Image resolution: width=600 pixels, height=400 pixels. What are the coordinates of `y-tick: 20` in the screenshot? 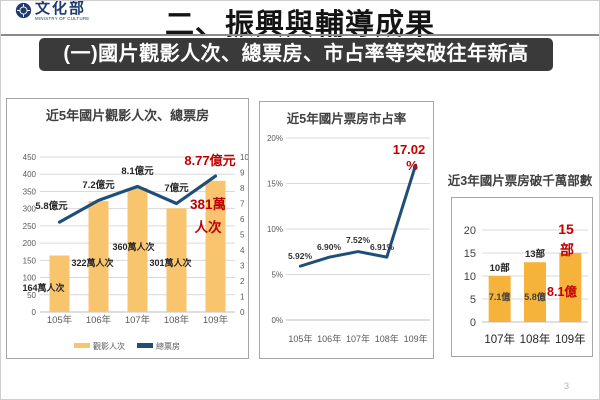 It's located at (470, 231).